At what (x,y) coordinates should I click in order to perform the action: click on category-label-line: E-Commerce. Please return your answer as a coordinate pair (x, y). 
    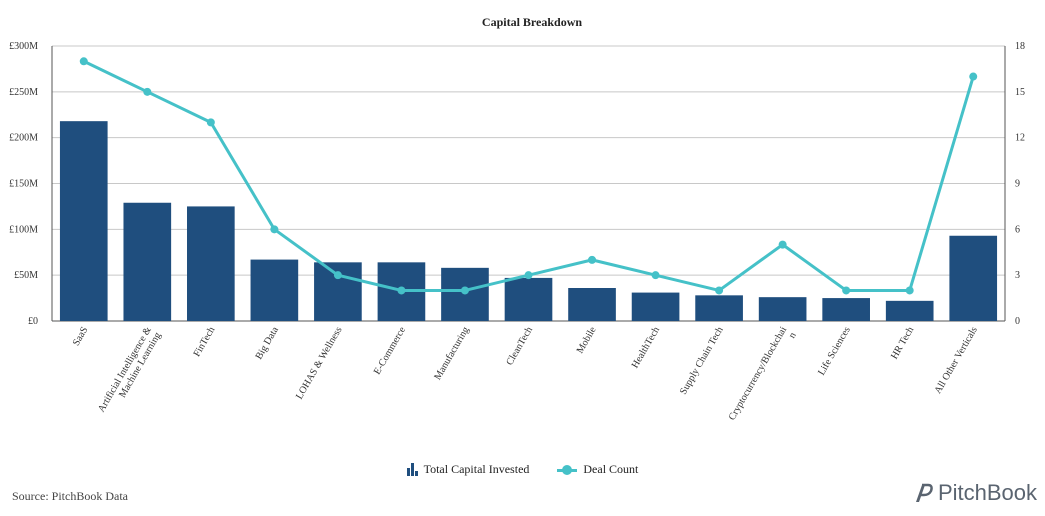
    Looking at the image, I should click on (390, 351).